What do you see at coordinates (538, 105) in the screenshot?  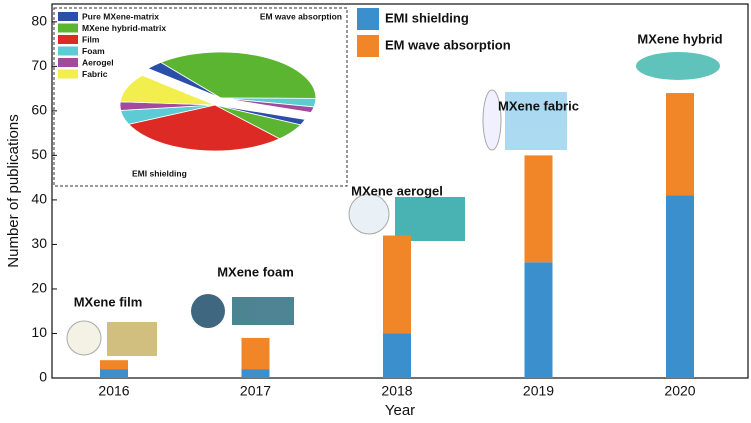 I see `annotation: MXene fabric` at bounding box center [538, 105].